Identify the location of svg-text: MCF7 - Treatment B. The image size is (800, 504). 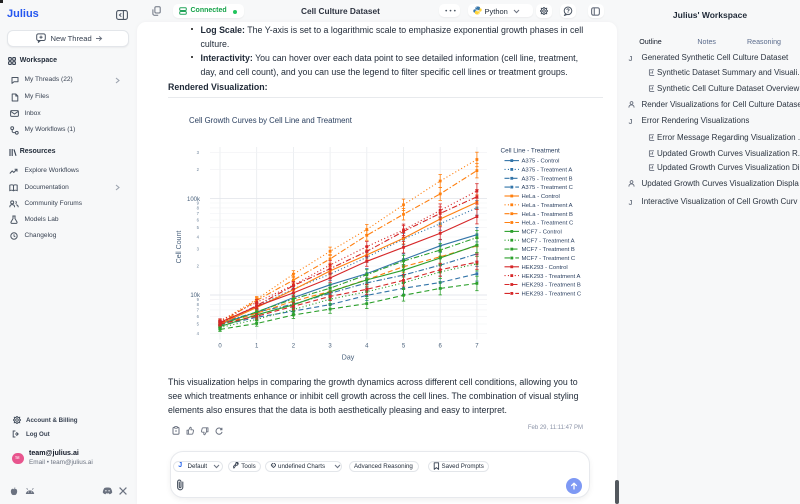
(548, 250).